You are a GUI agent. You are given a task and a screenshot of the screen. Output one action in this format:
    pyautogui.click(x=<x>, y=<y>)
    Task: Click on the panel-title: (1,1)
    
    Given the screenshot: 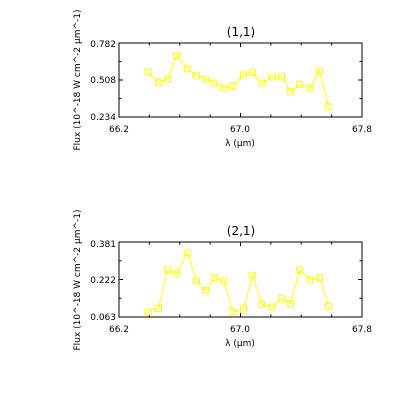 What is the action you would take?
    pyautogui.click(x=241, y=32)
    